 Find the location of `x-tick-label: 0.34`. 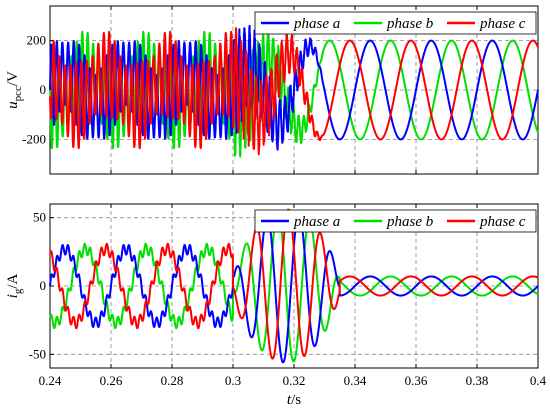

x-tick-label: 0.34 is located at coordinates (355, 380).